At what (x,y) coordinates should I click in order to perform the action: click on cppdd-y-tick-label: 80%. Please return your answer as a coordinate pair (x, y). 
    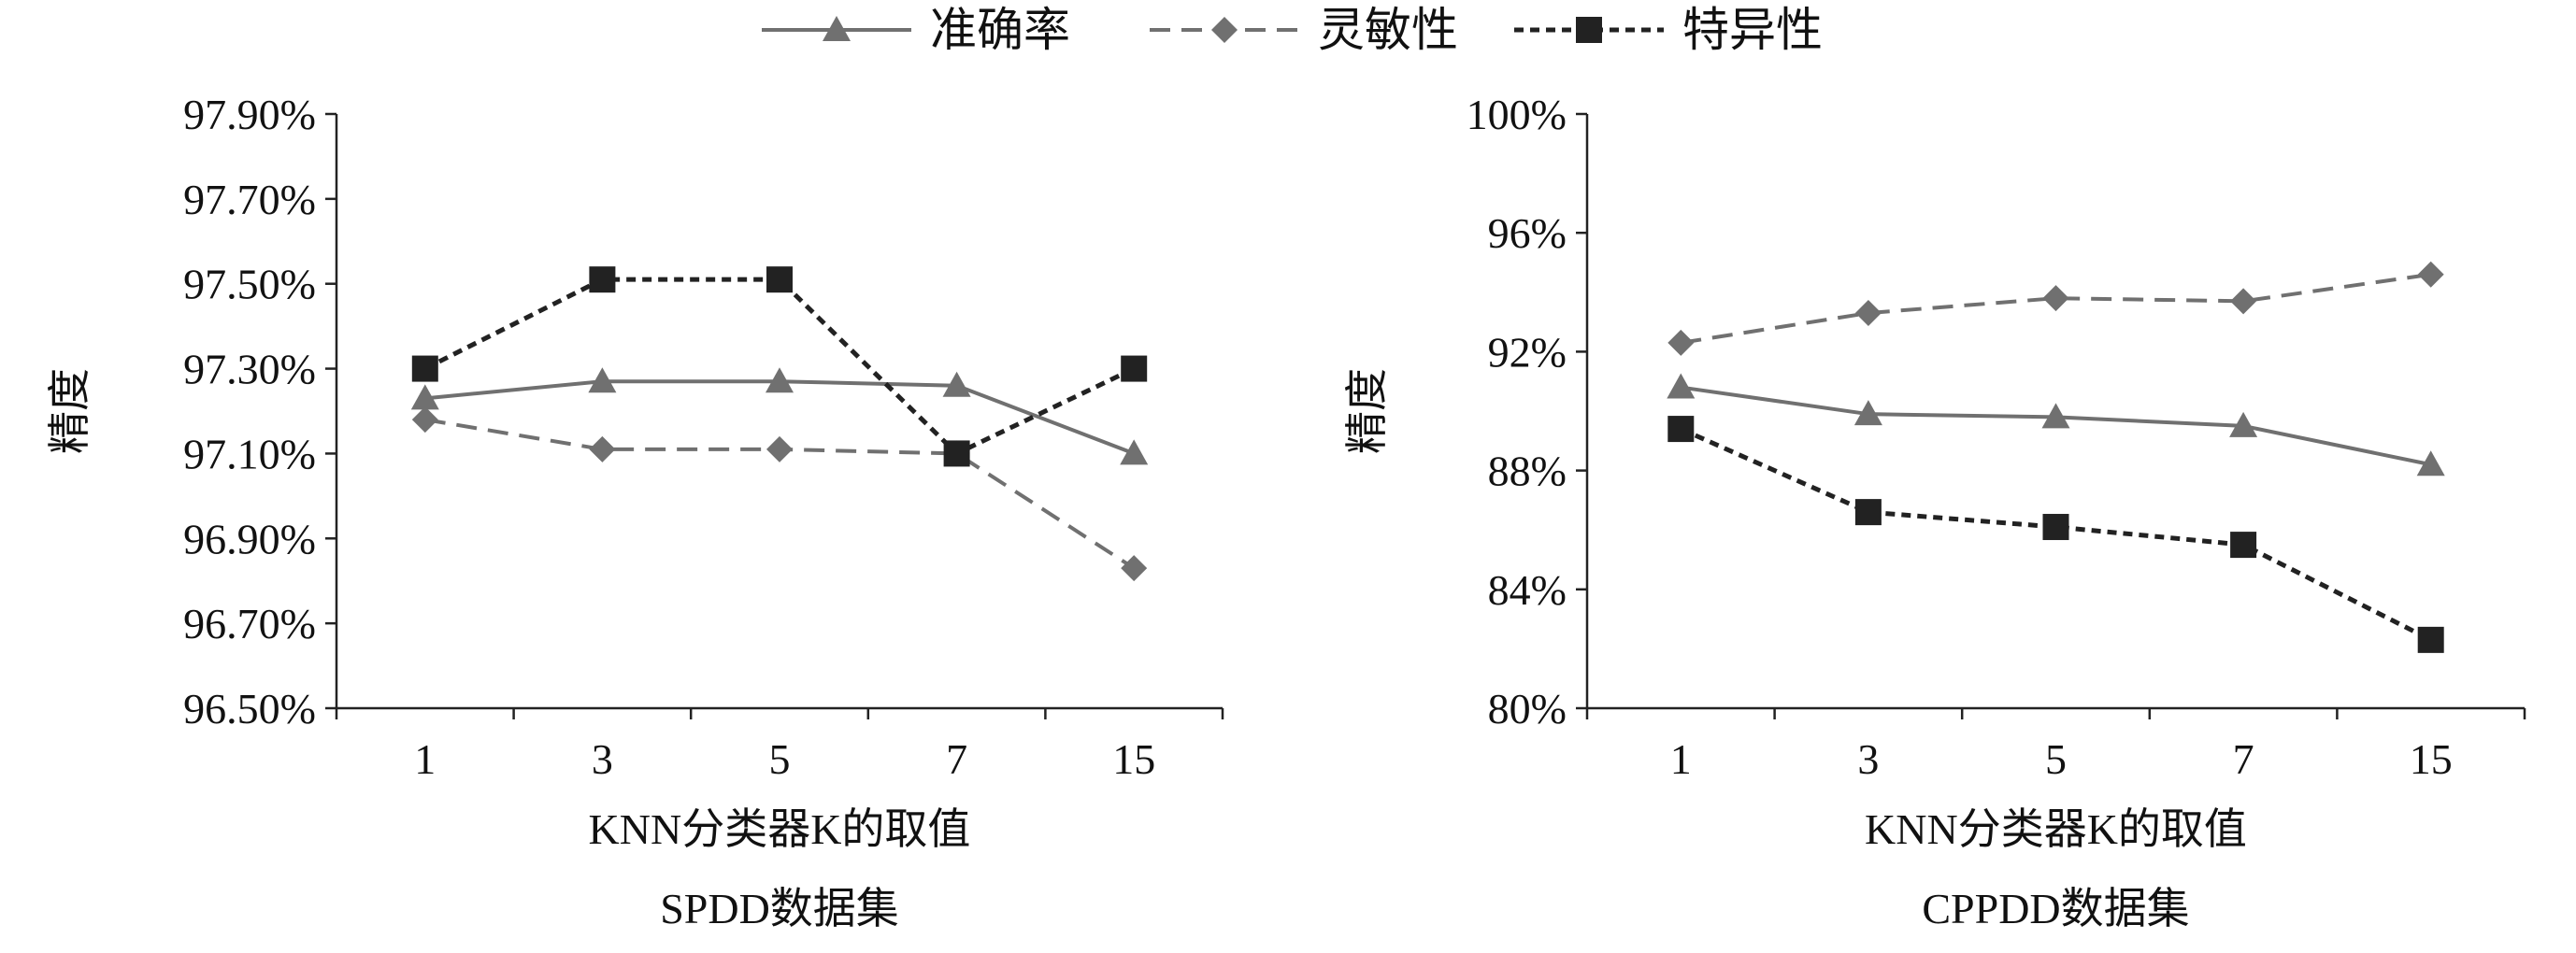
    Looking at the image, I should click on (1527, 709).